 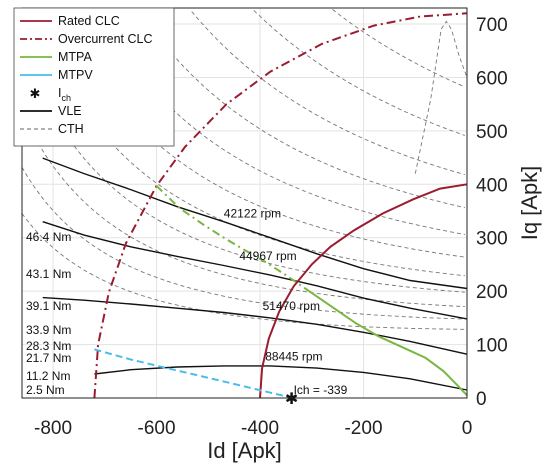 I want to click on y-tick-label: 500, so click(x=492, y=132).